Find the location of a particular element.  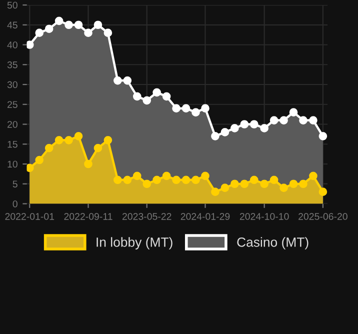

y-tick-label: 10 is located at coordinates (13, 164).